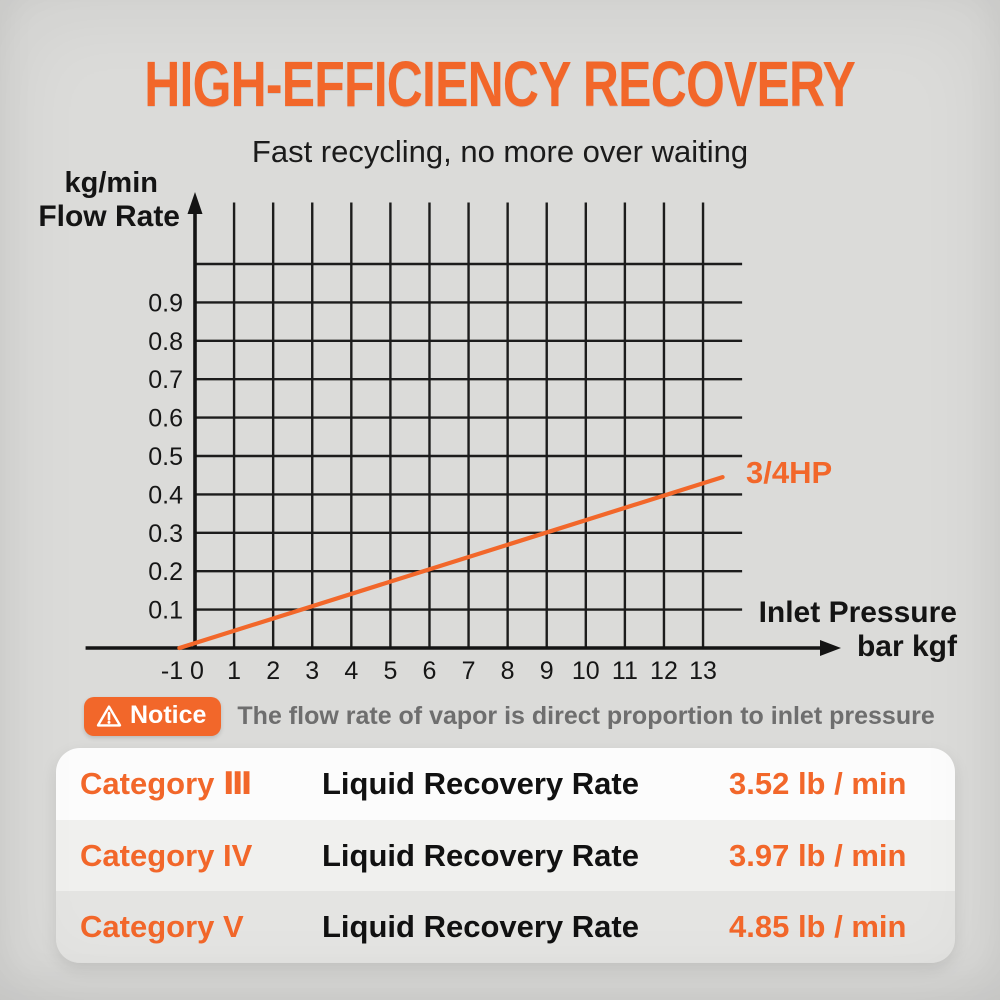 This screenshot has width=1000, height=1000. What do you see at coordinates (857, 612) in the screenshot?
I see `x-axis-label: Inlet Pressure` at bounding box center [857, 612].